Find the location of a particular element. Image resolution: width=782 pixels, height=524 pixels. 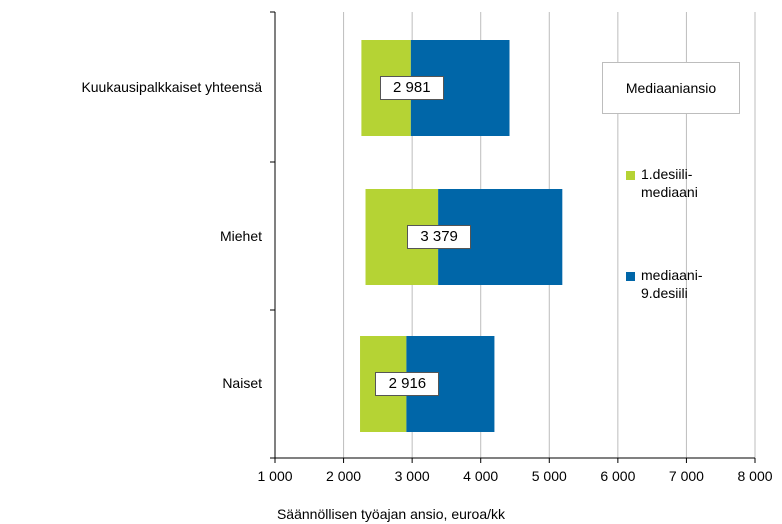

median-label: 2 981 is located at coordinates (411, 88).